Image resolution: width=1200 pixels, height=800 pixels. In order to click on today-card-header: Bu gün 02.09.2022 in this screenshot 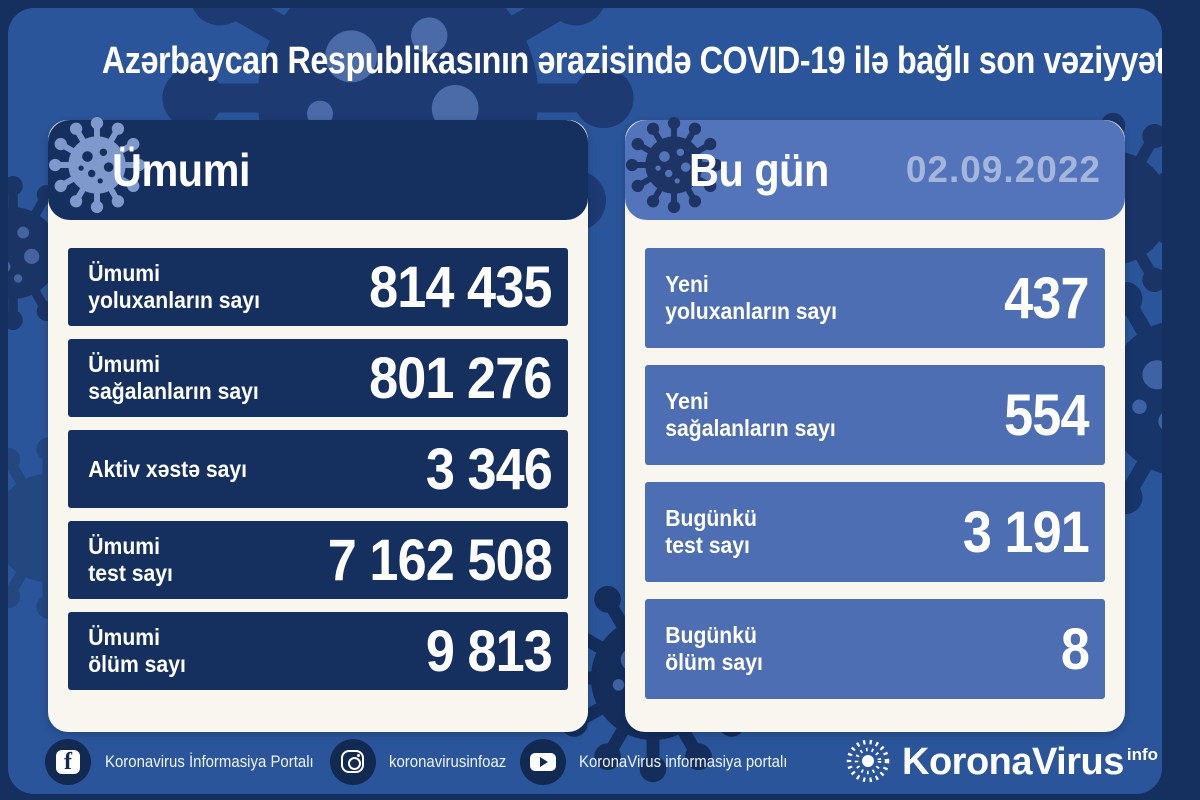, I will do `click(875, 170)`.